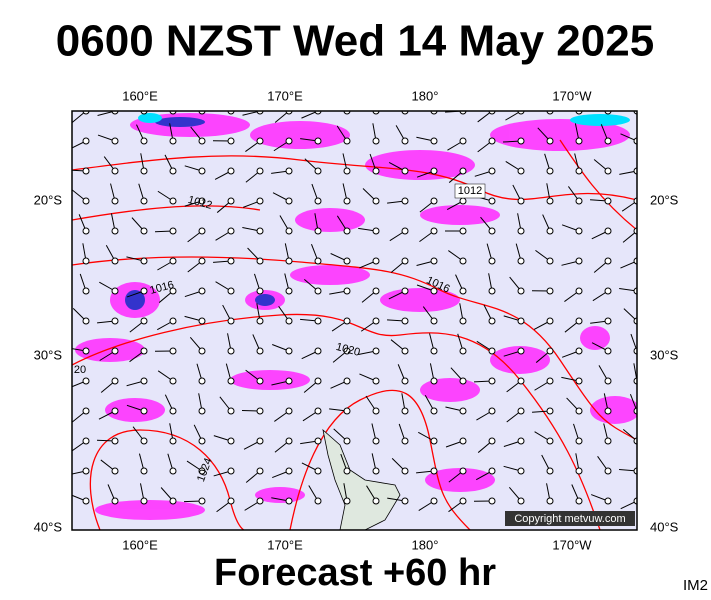  Describe the element at coordinates (285, 544) in the screenshot. I see `lon-label: 170°E` at that location.